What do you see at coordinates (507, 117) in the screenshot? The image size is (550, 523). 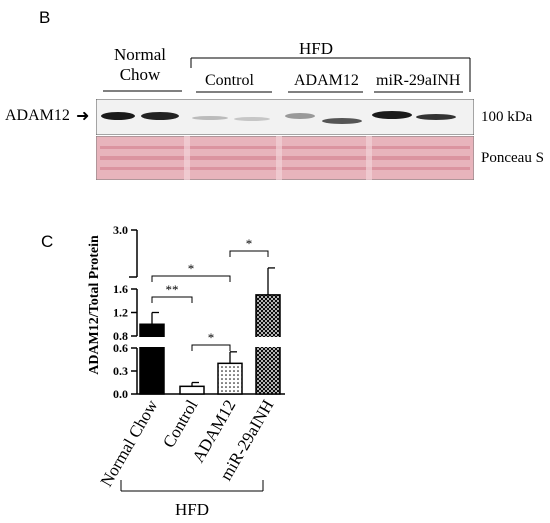 I see `size-marker-label: 100 kDa` at bounding box center [507, 117].